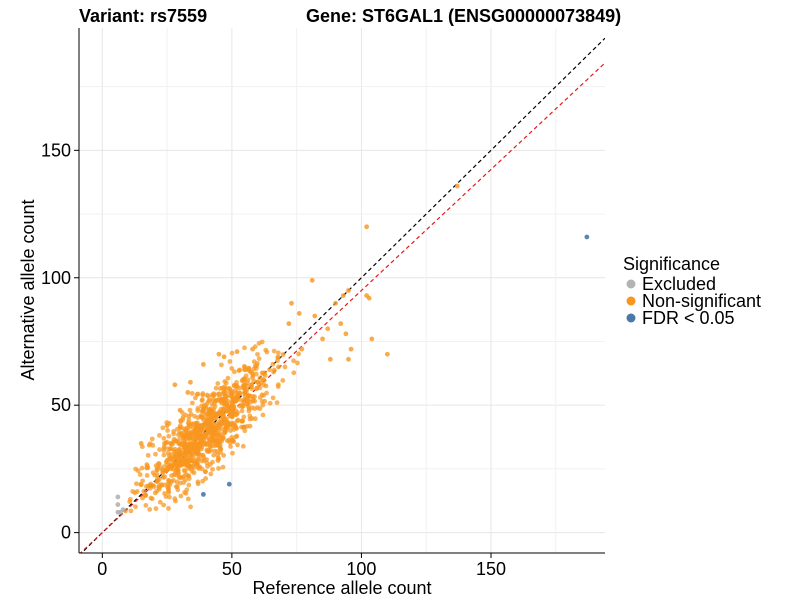  Describe the element at coordinates (679, 284) in the screenshot. I see `legend-label-excluded: Excluded` at that location.